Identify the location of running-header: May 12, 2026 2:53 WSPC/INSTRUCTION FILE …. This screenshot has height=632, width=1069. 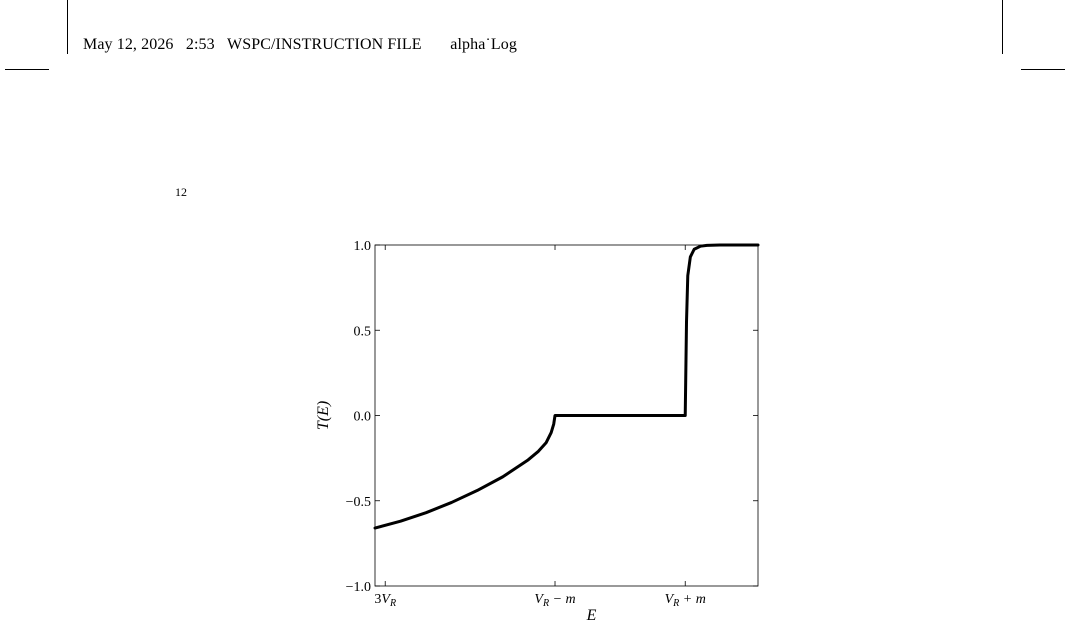
(300, 45).